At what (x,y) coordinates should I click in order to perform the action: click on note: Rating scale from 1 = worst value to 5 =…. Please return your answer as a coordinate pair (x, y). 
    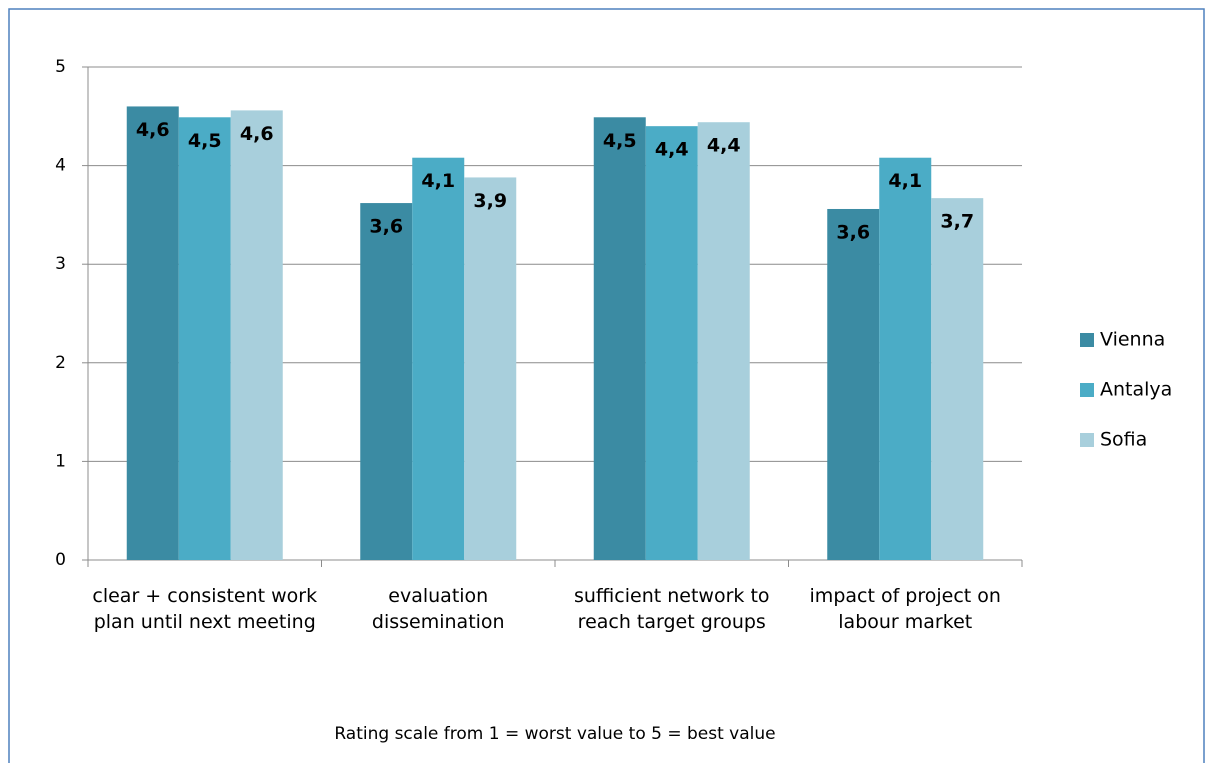
    Looking at the image, I should click on (554, 734).